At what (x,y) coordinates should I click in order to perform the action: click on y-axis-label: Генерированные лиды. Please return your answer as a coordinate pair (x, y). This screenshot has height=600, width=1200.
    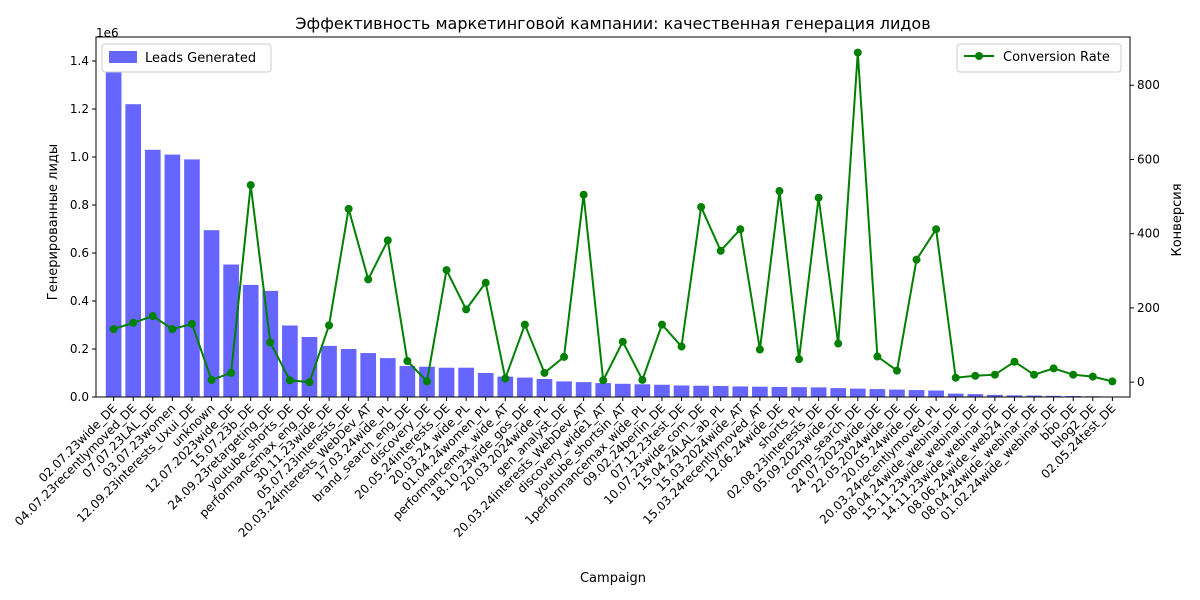
    Looking at the image, I should click on (53, 222).